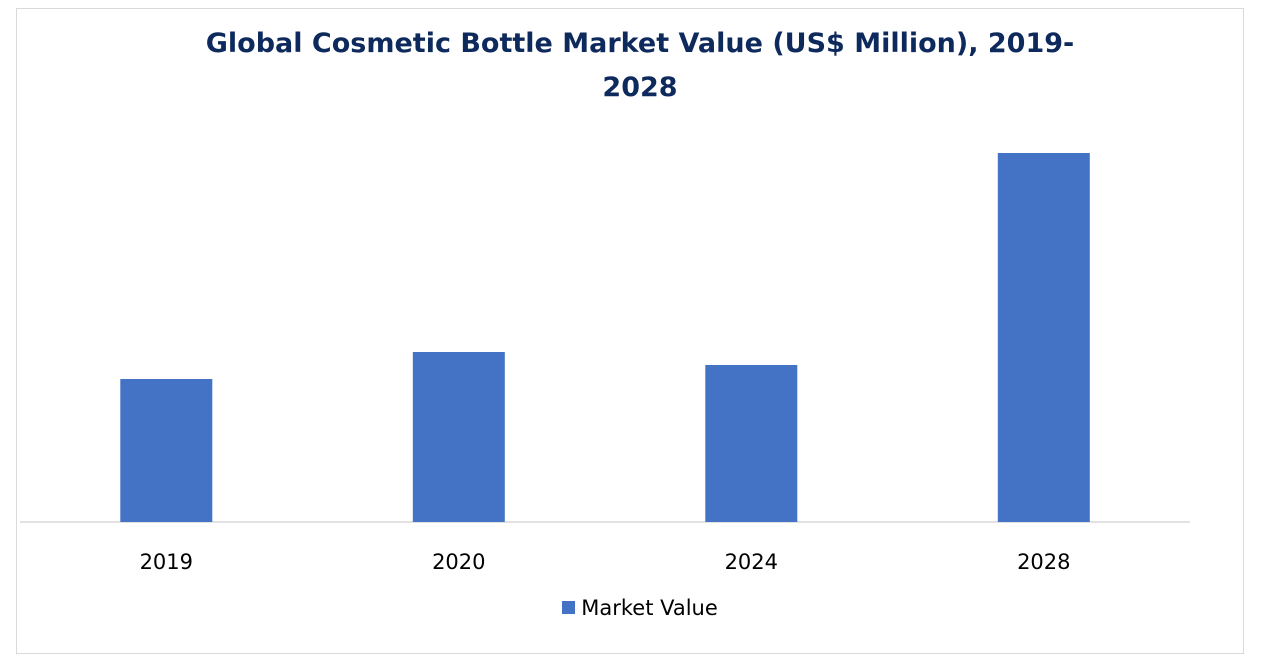 The image size is (1280, 670). What do you see at coordinates (166, 562) in the screenshot?
I see `x-tick-label-2019: 2019` at bounding box center [166, 562].